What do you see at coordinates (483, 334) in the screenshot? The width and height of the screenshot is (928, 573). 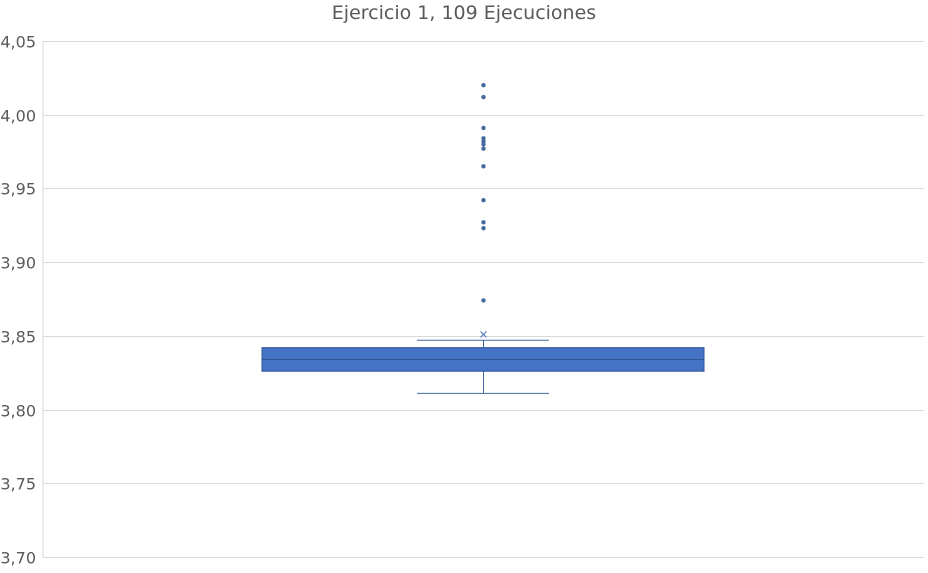 I see `mean-marker` at bounding box center [483, 334].